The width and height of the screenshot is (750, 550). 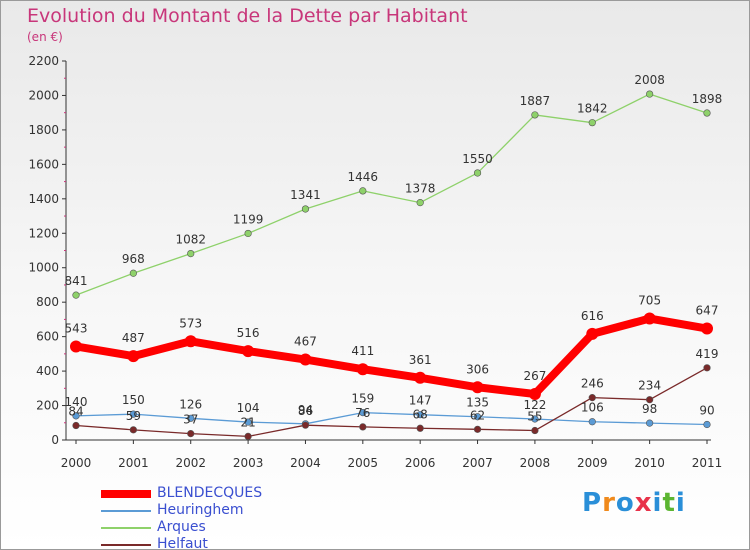 What do you see at coordinates (534, 417) in the screenshot?
I see `data-label: 55` at bounding box center [534, 417].